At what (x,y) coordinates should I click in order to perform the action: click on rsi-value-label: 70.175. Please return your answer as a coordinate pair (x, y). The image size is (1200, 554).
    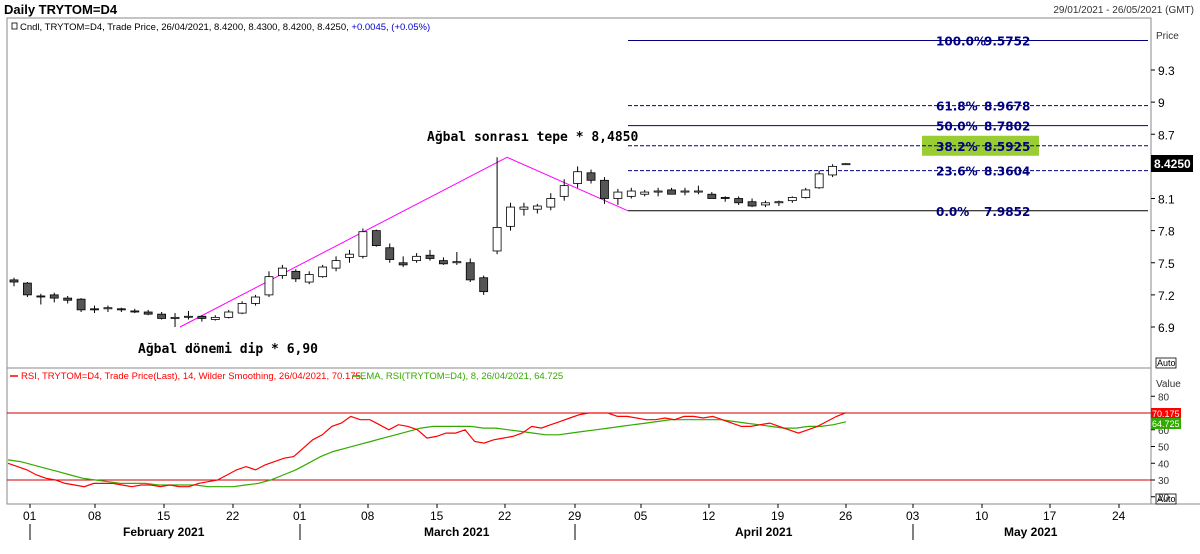
    Looking at the image, I should click on (1166, 414).